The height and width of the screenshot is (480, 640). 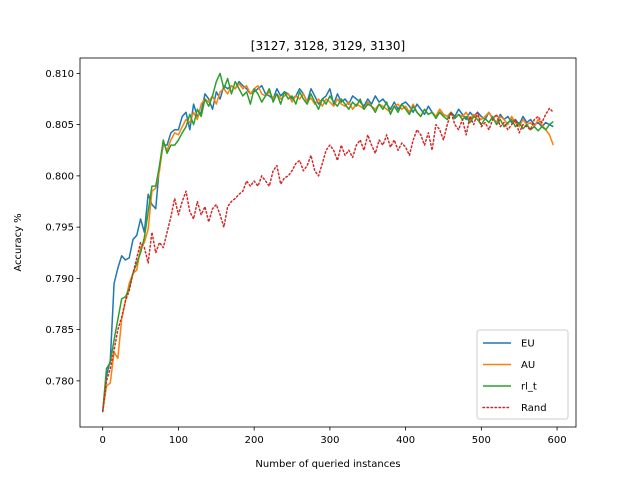 I want to click on x-tick-label: 400, so click(x=405, y=440).